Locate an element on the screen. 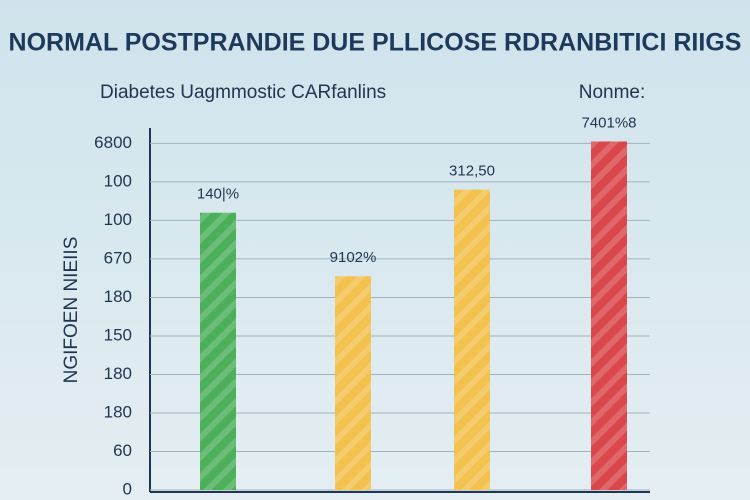 The width and height of the screenshot is (750, 500). bar-annotation: 9102% is located at coordinates (353, 257).